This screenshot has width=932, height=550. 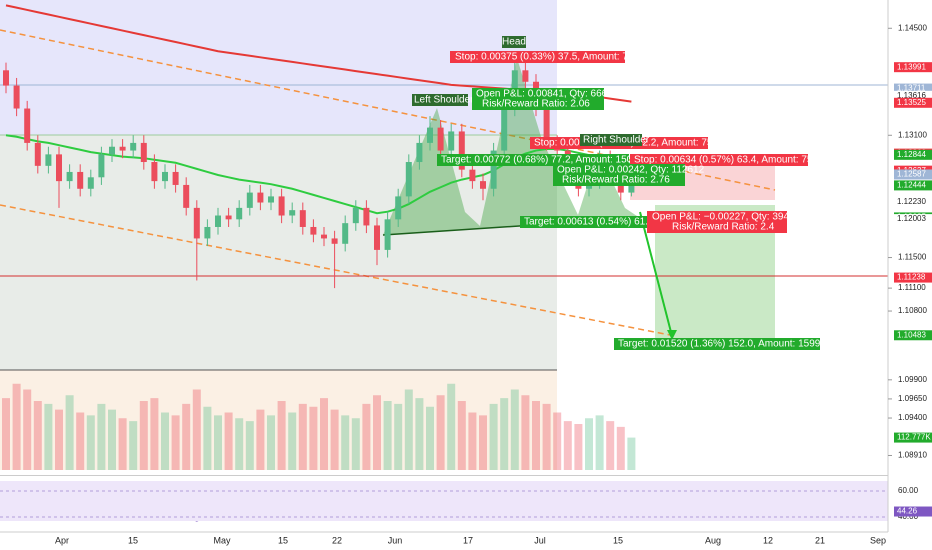 I want to click on annotation: Open P&L: 0.00841, Qty: 66666, so click(x=547, y=94).